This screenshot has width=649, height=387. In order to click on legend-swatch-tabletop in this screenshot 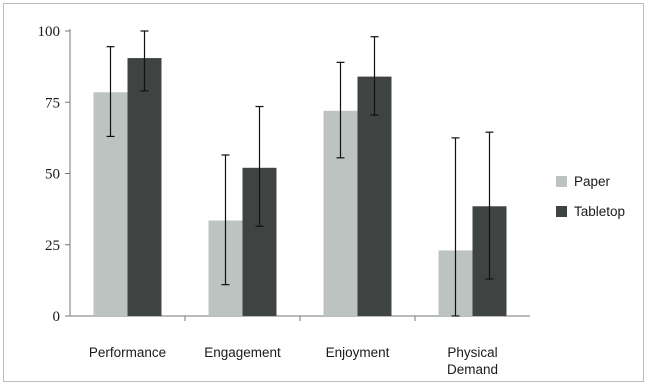, I will do `click(561, 211)`.